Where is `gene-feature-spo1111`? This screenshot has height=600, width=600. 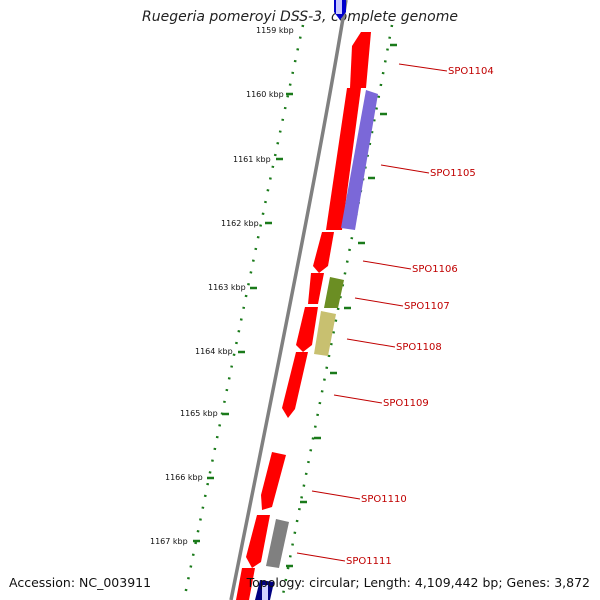
gene-feature-spo1111 is located at coordinates (277, 543).